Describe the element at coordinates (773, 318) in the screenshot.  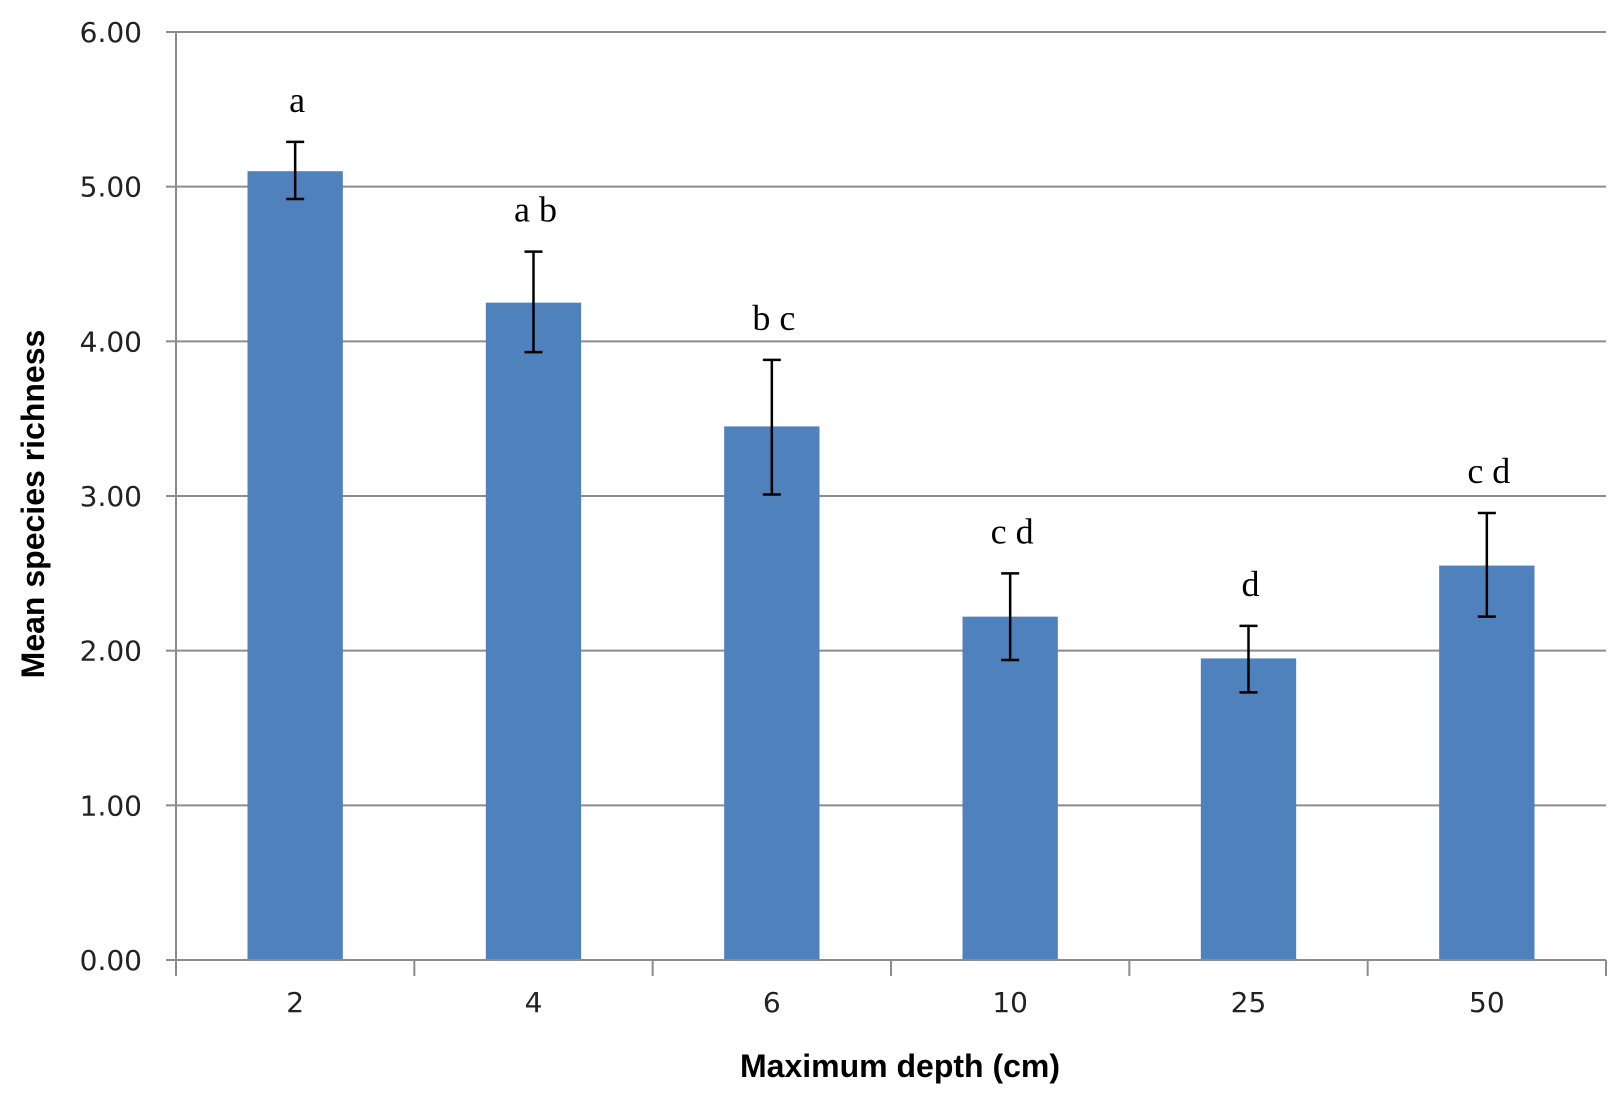
I see `significance-label-6: b c` at that location.